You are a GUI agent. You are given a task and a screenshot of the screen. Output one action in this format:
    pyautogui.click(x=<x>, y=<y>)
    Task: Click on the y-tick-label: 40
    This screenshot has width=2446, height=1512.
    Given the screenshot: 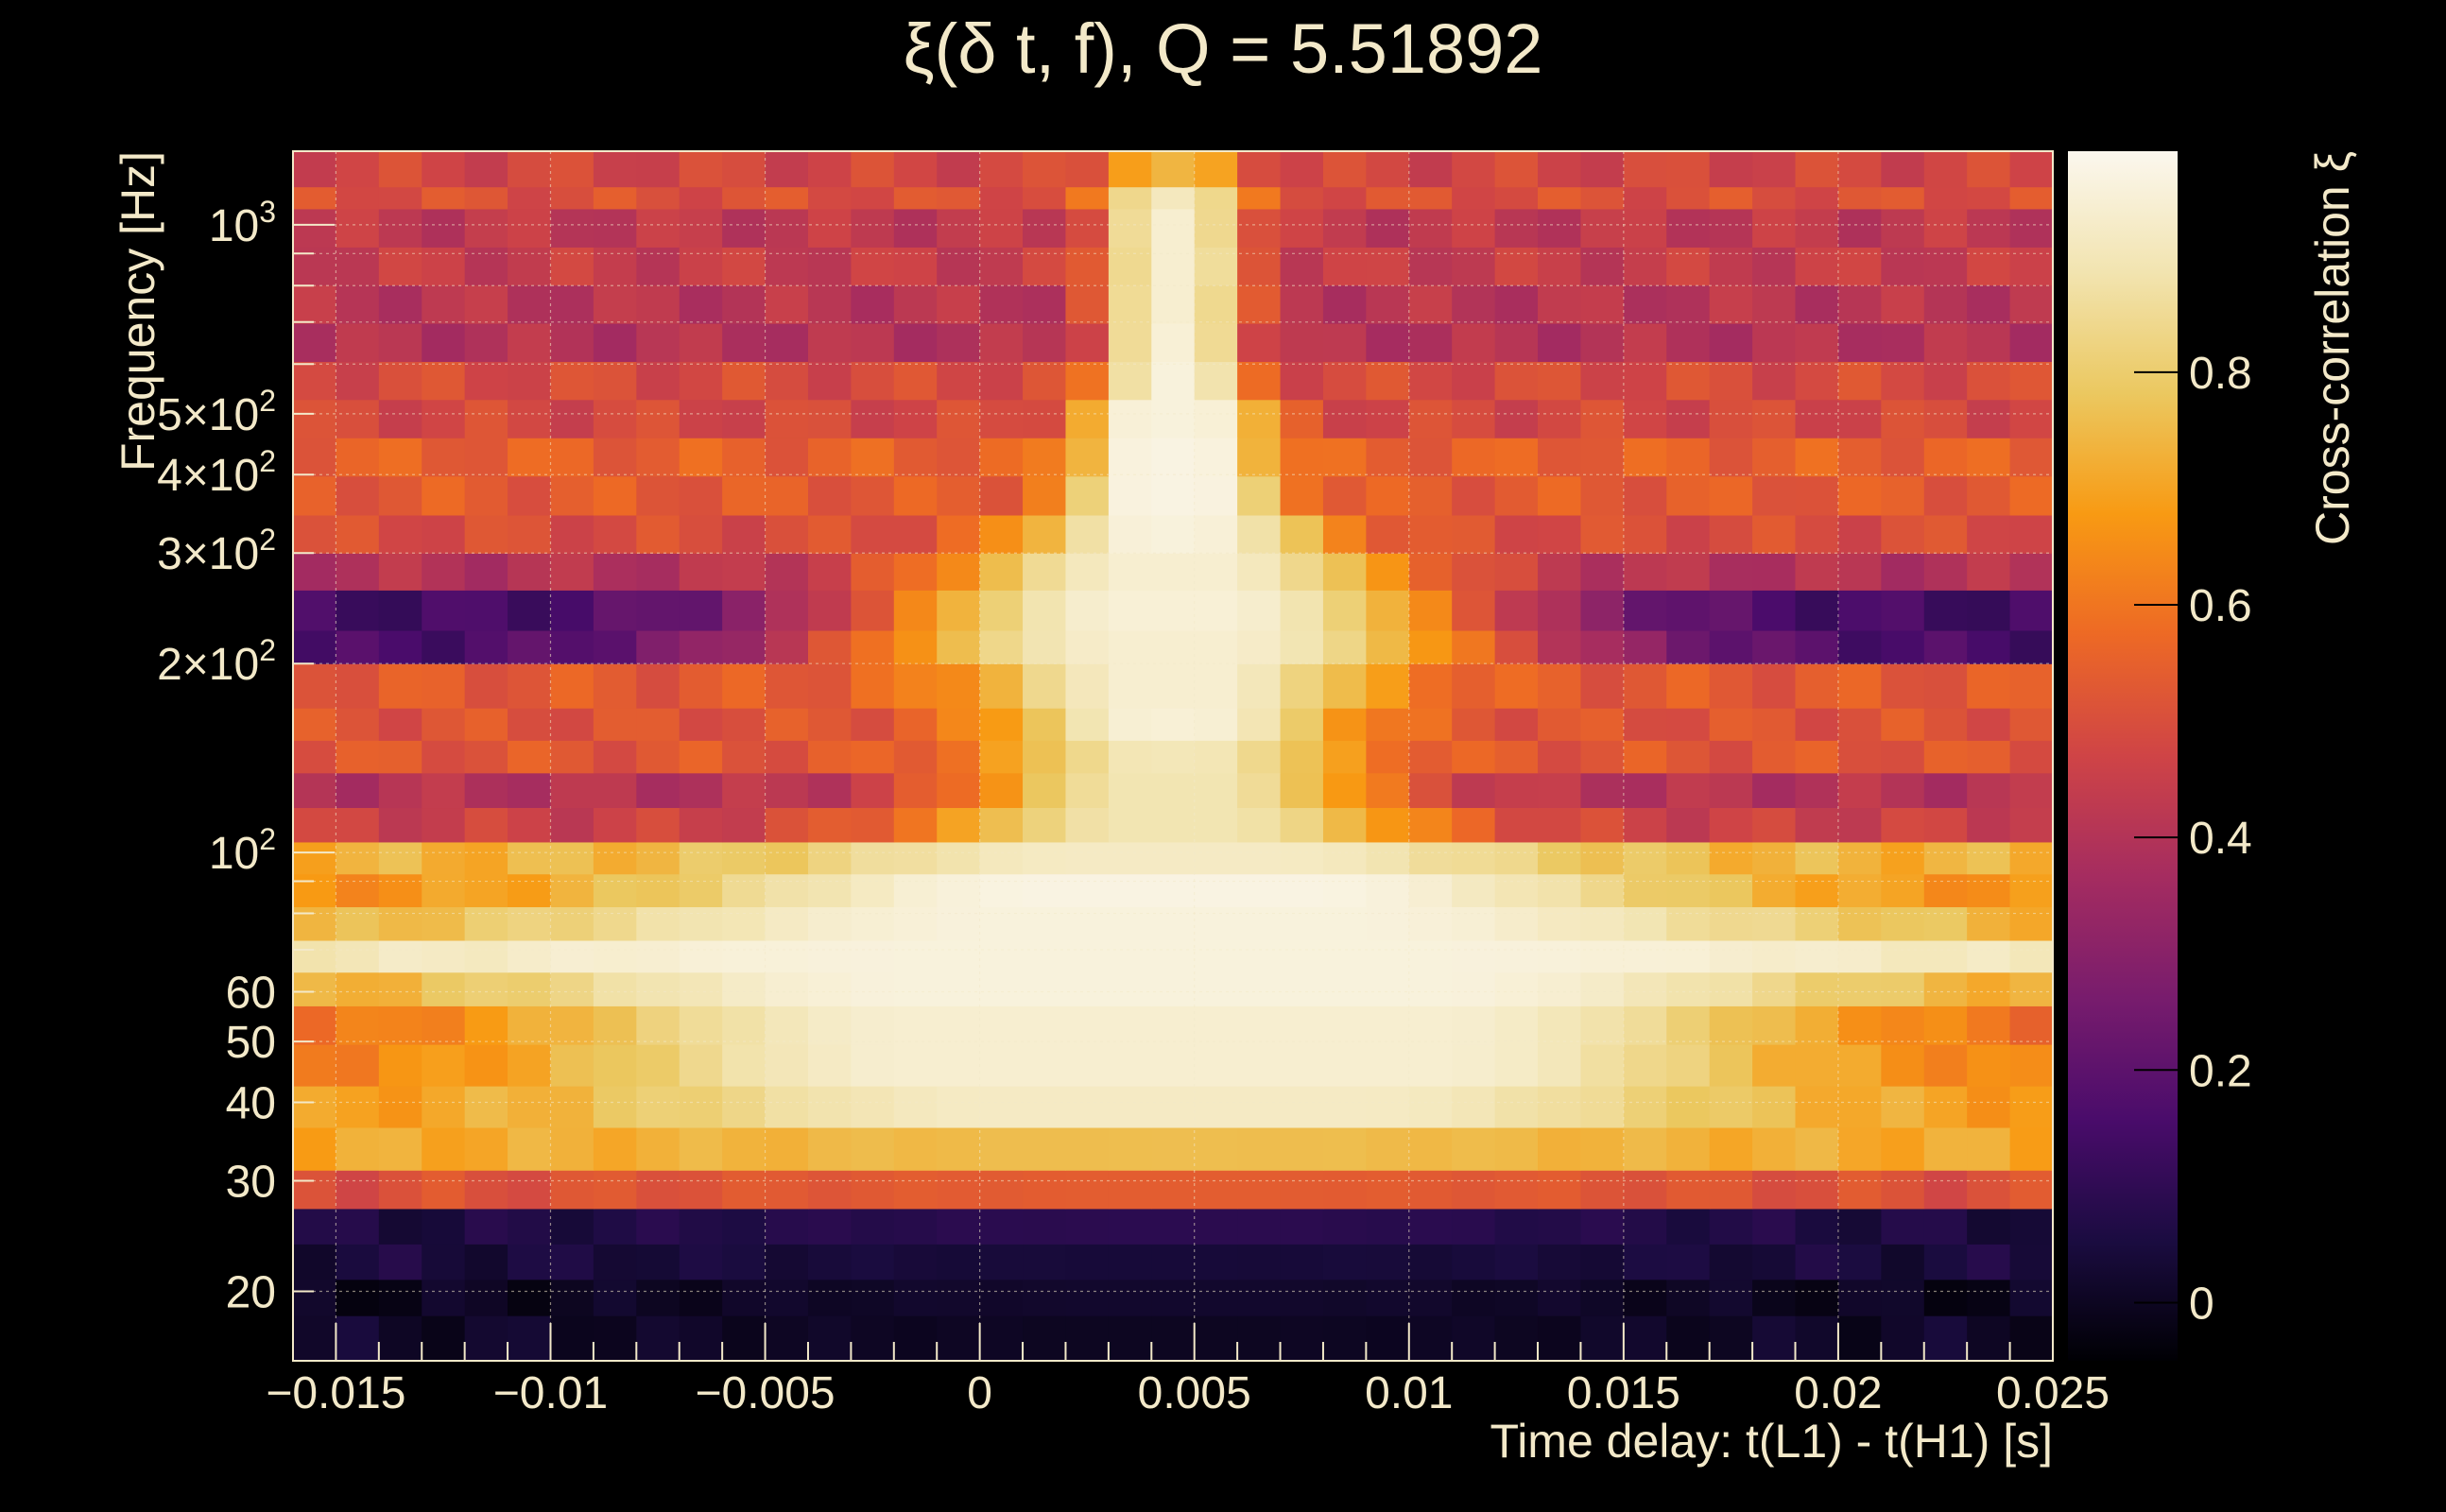 What is the action you would take?
    pyautogui.click(x=251, y=1104)
    